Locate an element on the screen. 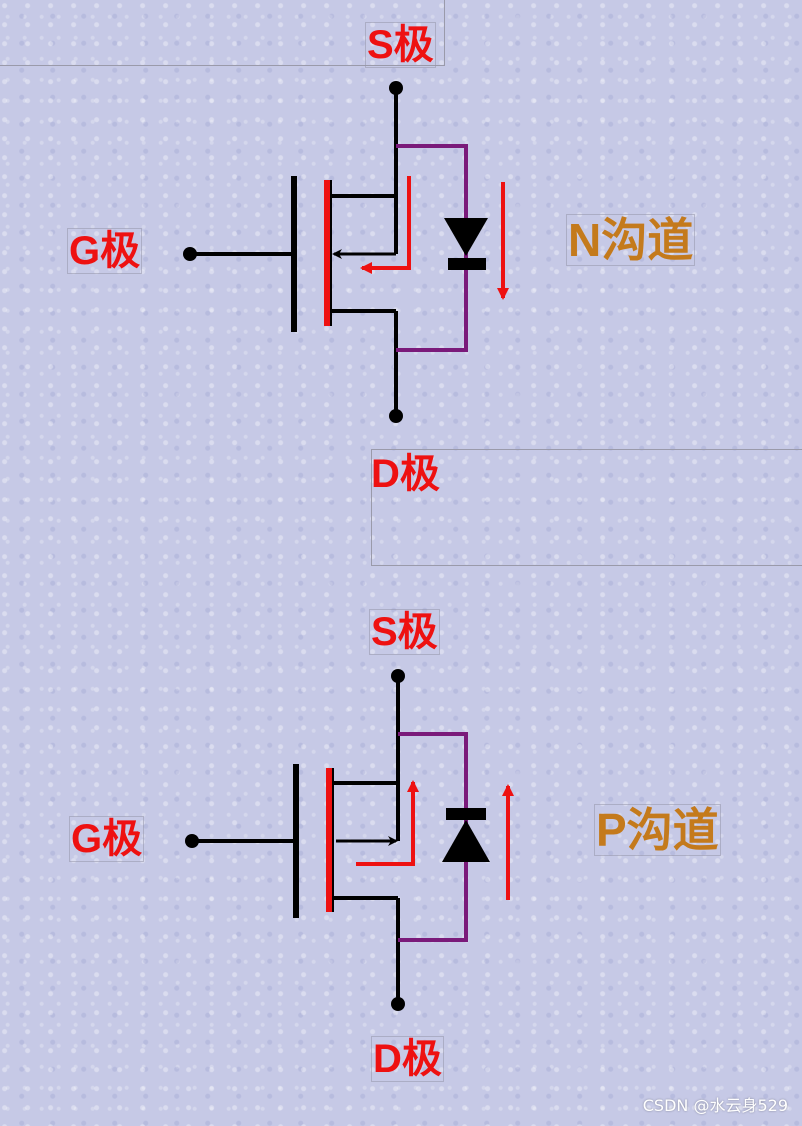  top-gate-label: G极 is located at coordinates (105, 251).